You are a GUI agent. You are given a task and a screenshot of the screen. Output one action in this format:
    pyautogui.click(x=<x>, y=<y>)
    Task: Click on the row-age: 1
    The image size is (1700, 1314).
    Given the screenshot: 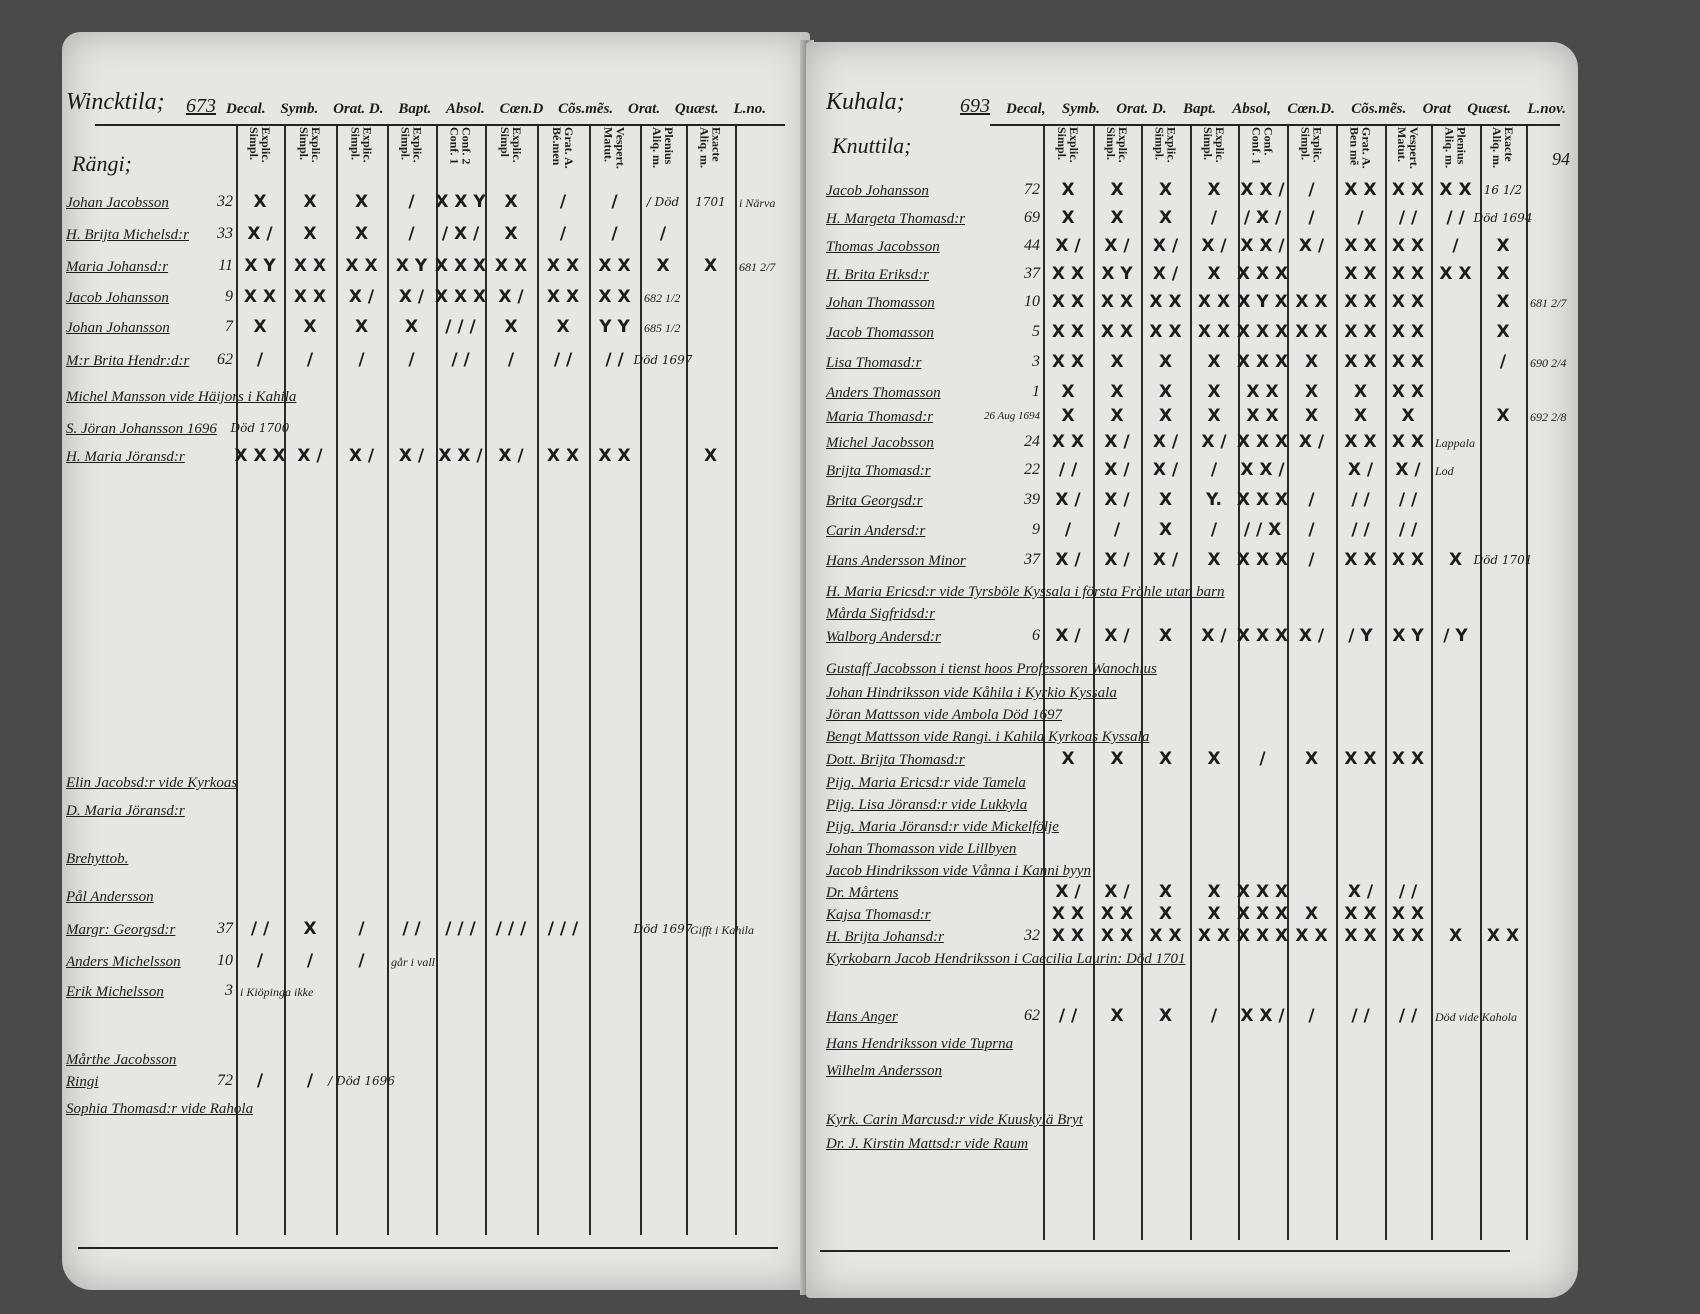 What is the action you would take?
    pyautogui.click(x=1036, y=391)
    